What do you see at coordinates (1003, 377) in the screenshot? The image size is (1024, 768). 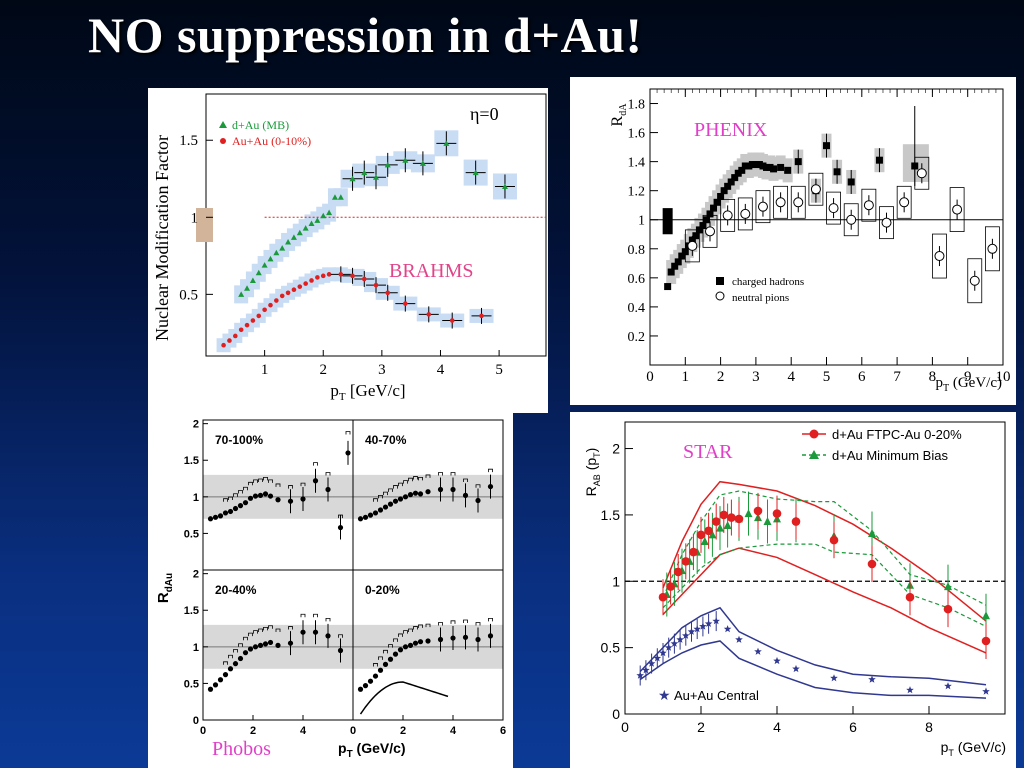 I see `phenix-xtick-label: 10` at bounding box center [1003, 377].